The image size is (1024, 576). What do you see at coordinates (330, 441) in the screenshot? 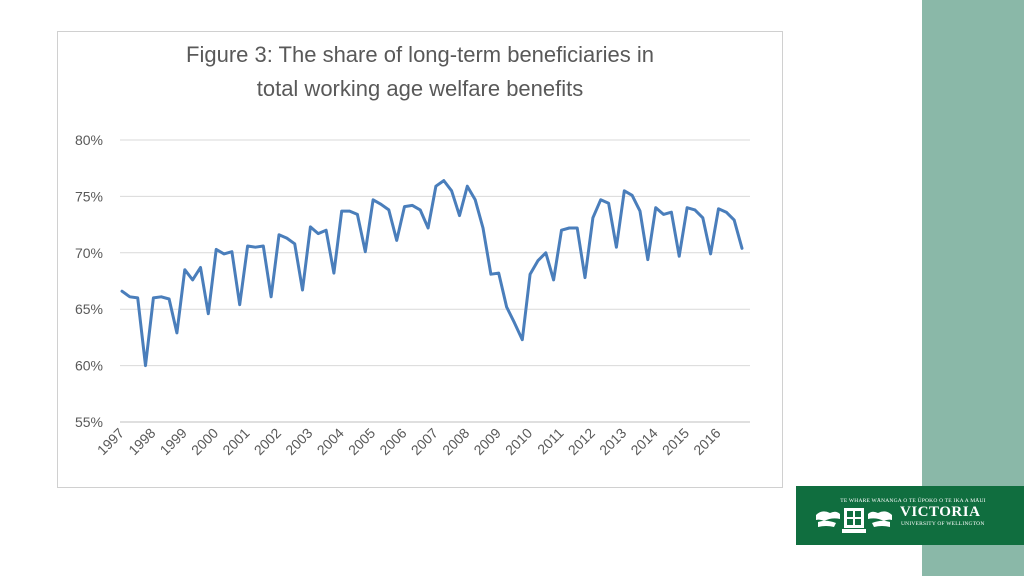
I see `x-tick-label: 2004` at bounding box center [330, 441].